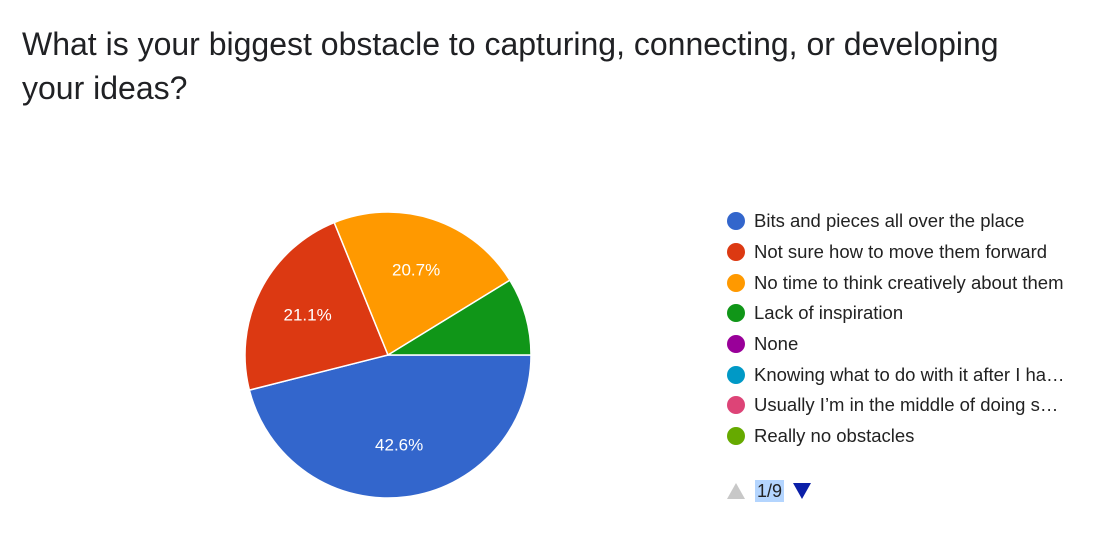 This screenshot has width=1100, height=560. I want to click on legend-item: Not sure how to move them forward, so click(896, 252).